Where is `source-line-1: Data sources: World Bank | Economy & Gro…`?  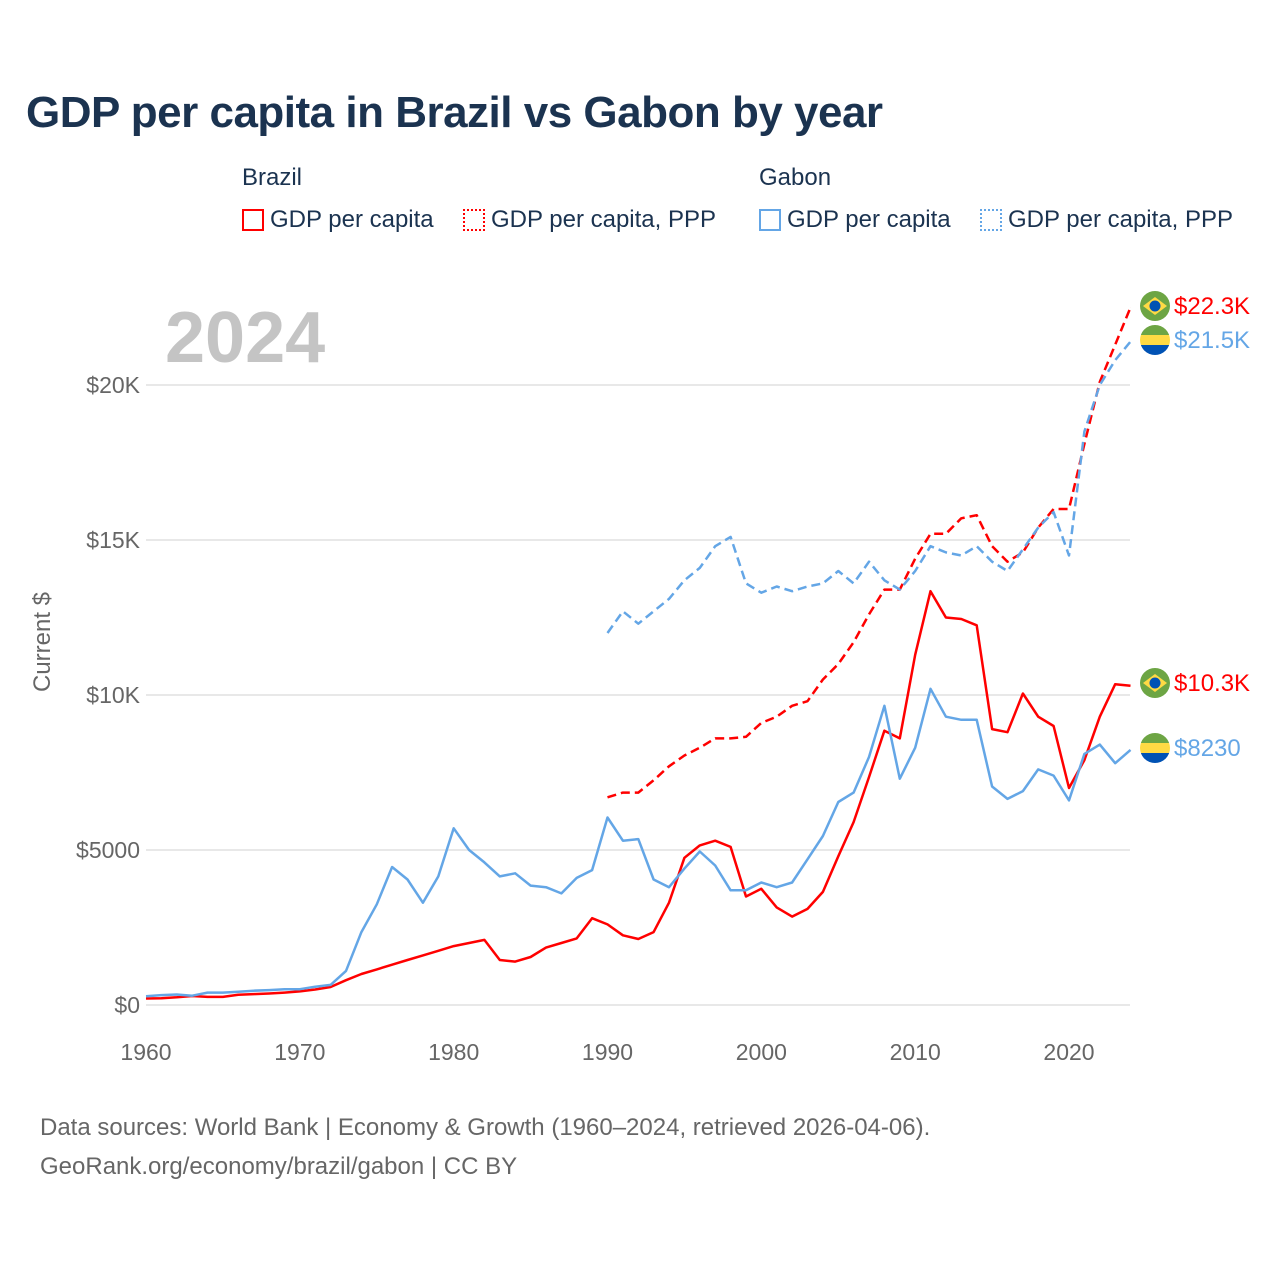
source-line-1: Data sources: World Bank | Economy & Gro… is located at coordinates (485, 1127).